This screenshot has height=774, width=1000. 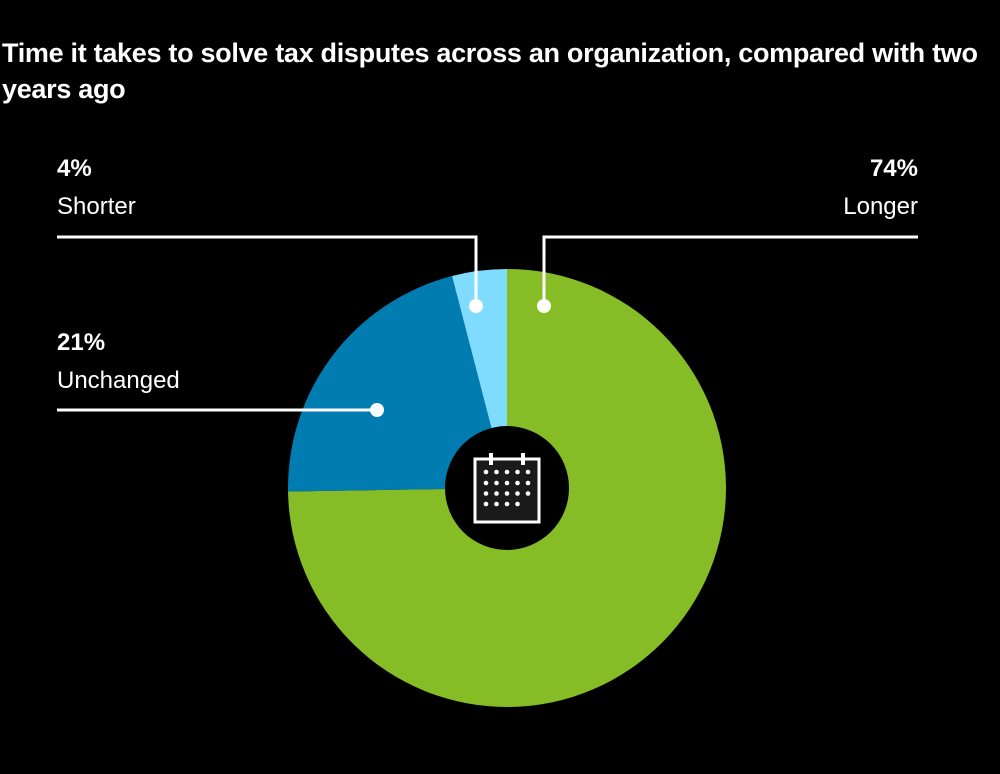 I want to click on label-unchanged-name: Unchanged, so click(x=118, y=380).